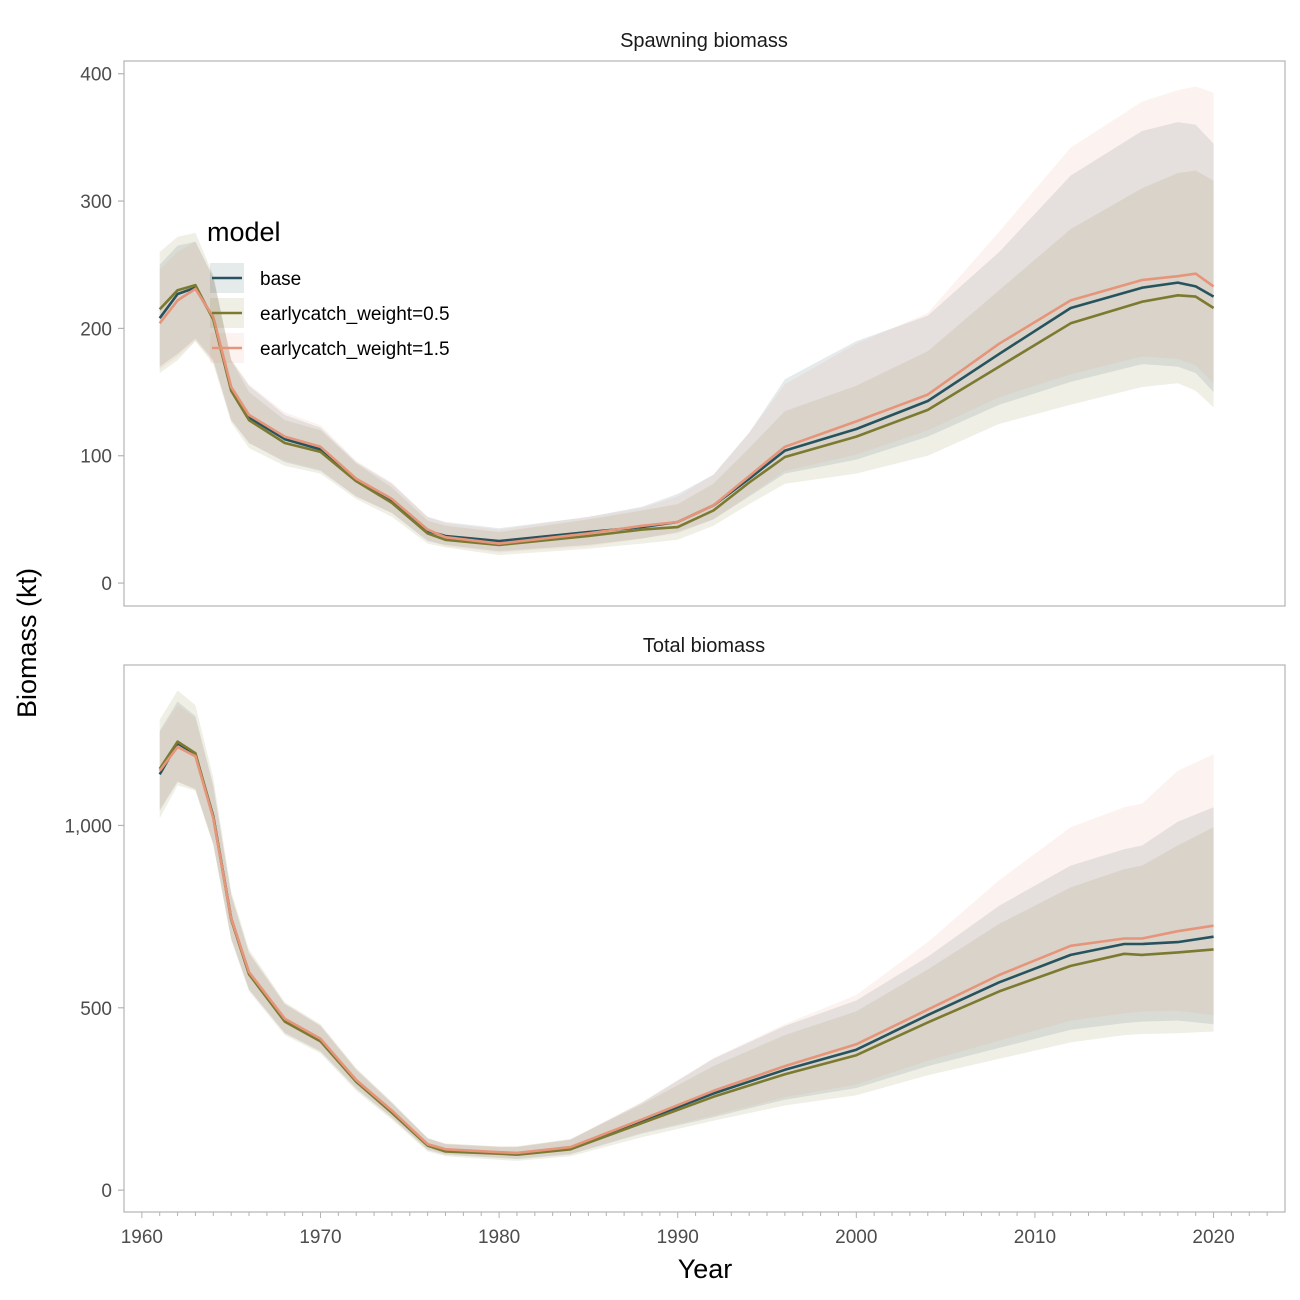 Image resolution: width=1300 pixels, height=1300 pixels. I want to click on x-tick-label: 1980, so click(499, 1237).